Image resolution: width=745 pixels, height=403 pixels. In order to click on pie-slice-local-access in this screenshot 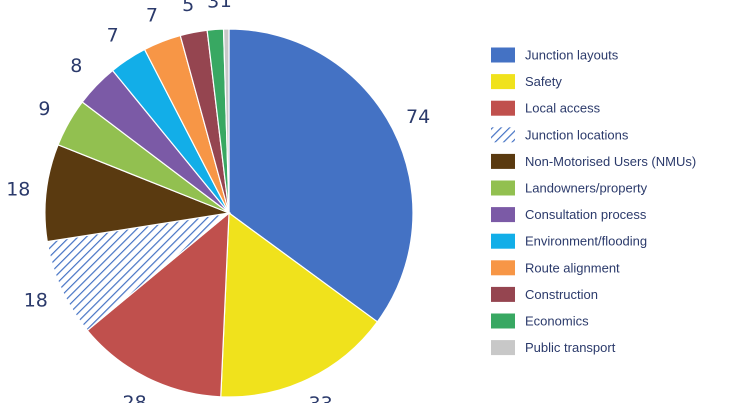, I will do `click(158, 304)`.